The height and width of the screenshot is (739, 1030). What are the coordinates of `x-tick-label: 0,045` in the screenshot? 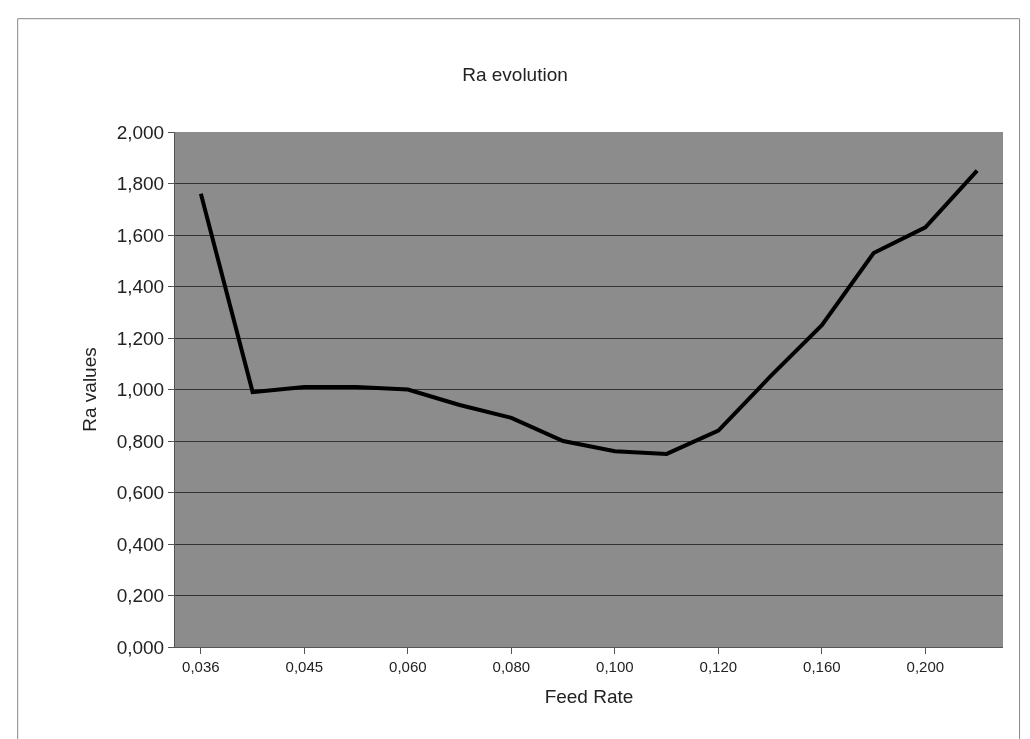 It's located at (304, 666).